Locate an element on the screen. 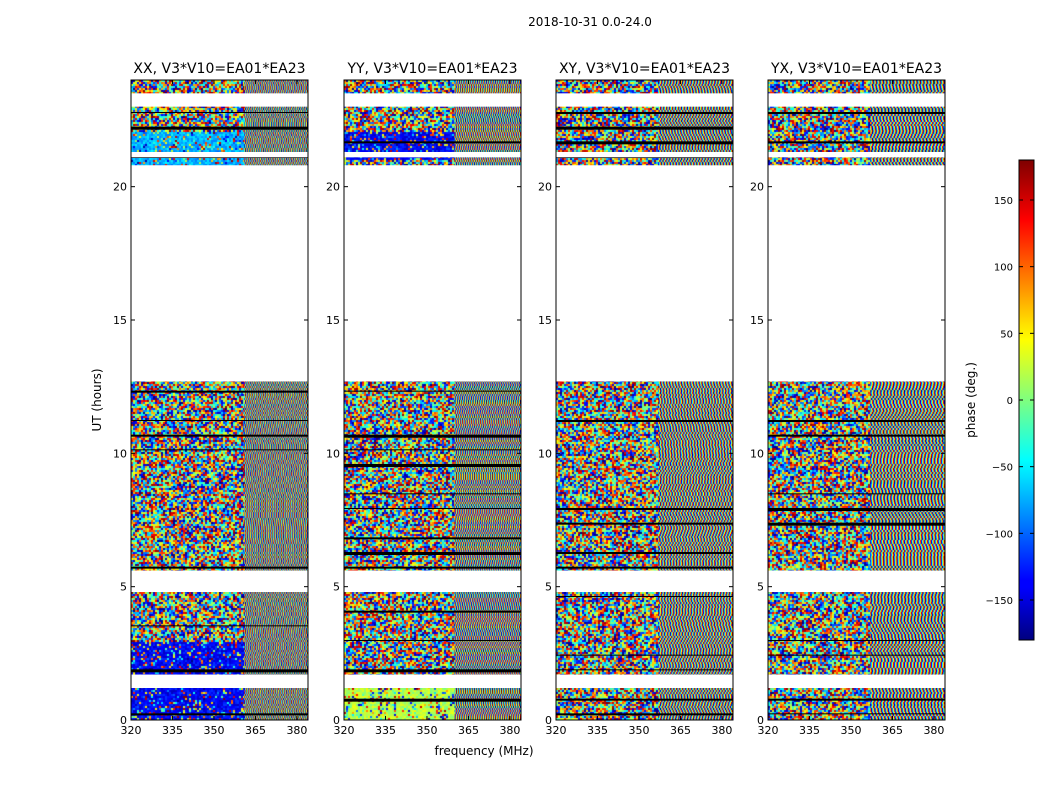 The width and height of the screenshot is (1050, 800). panel-title: YX, V3*V10=EA01*EA23 is located at coordinates (856, 69).